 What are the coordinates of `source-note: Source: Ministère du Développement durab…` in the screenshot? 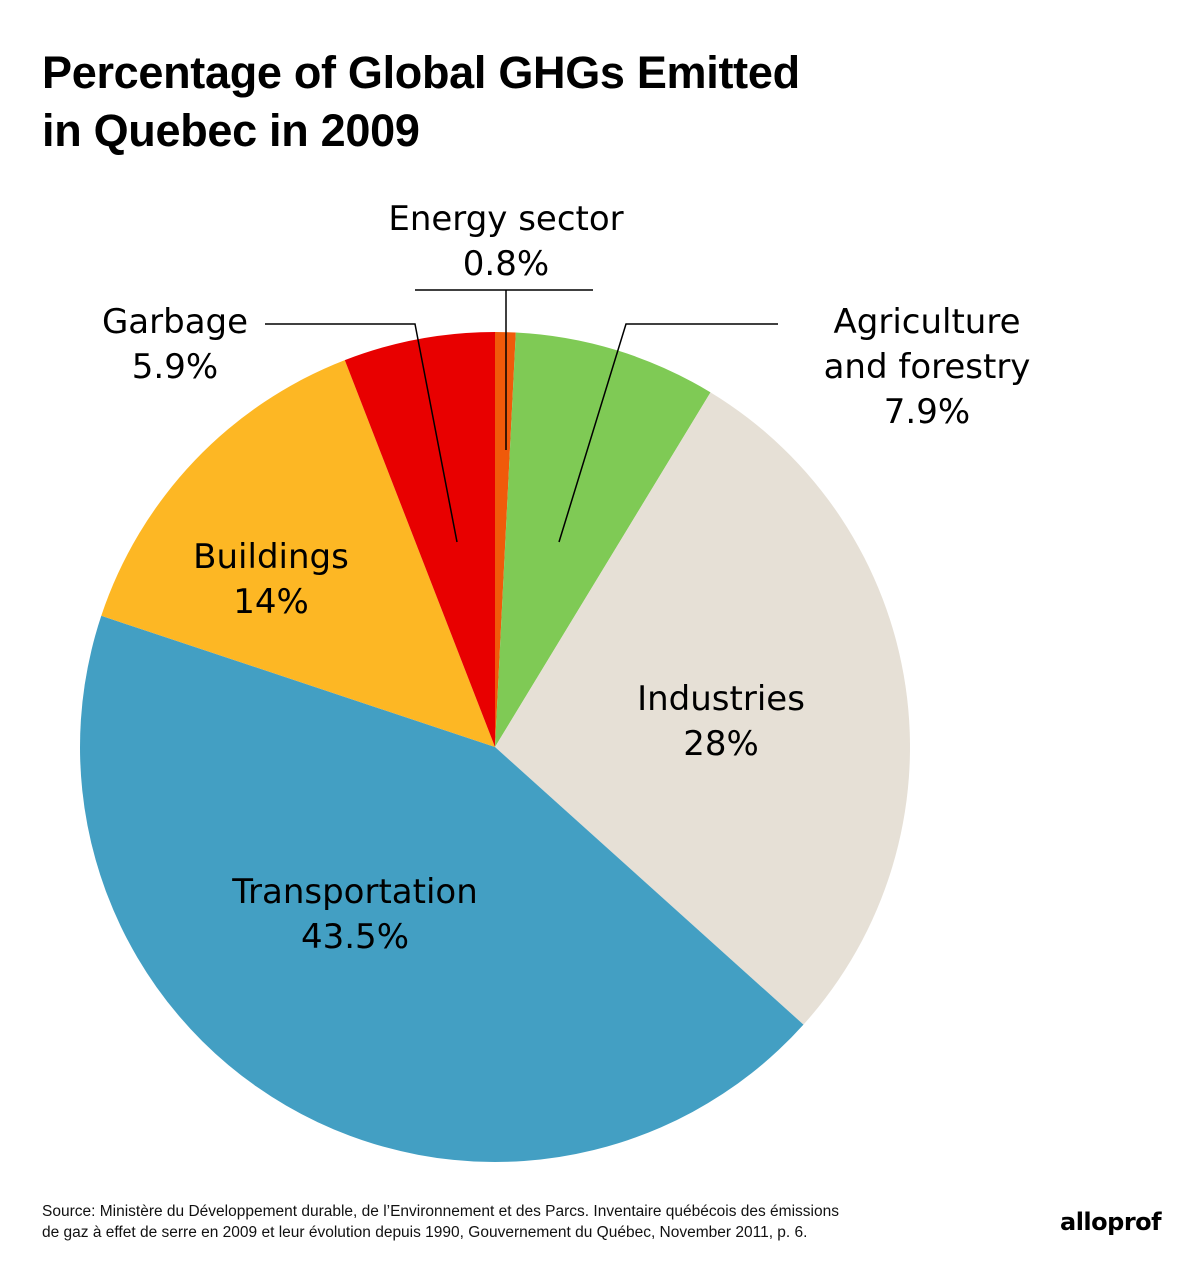 It's located at (522, 1222).